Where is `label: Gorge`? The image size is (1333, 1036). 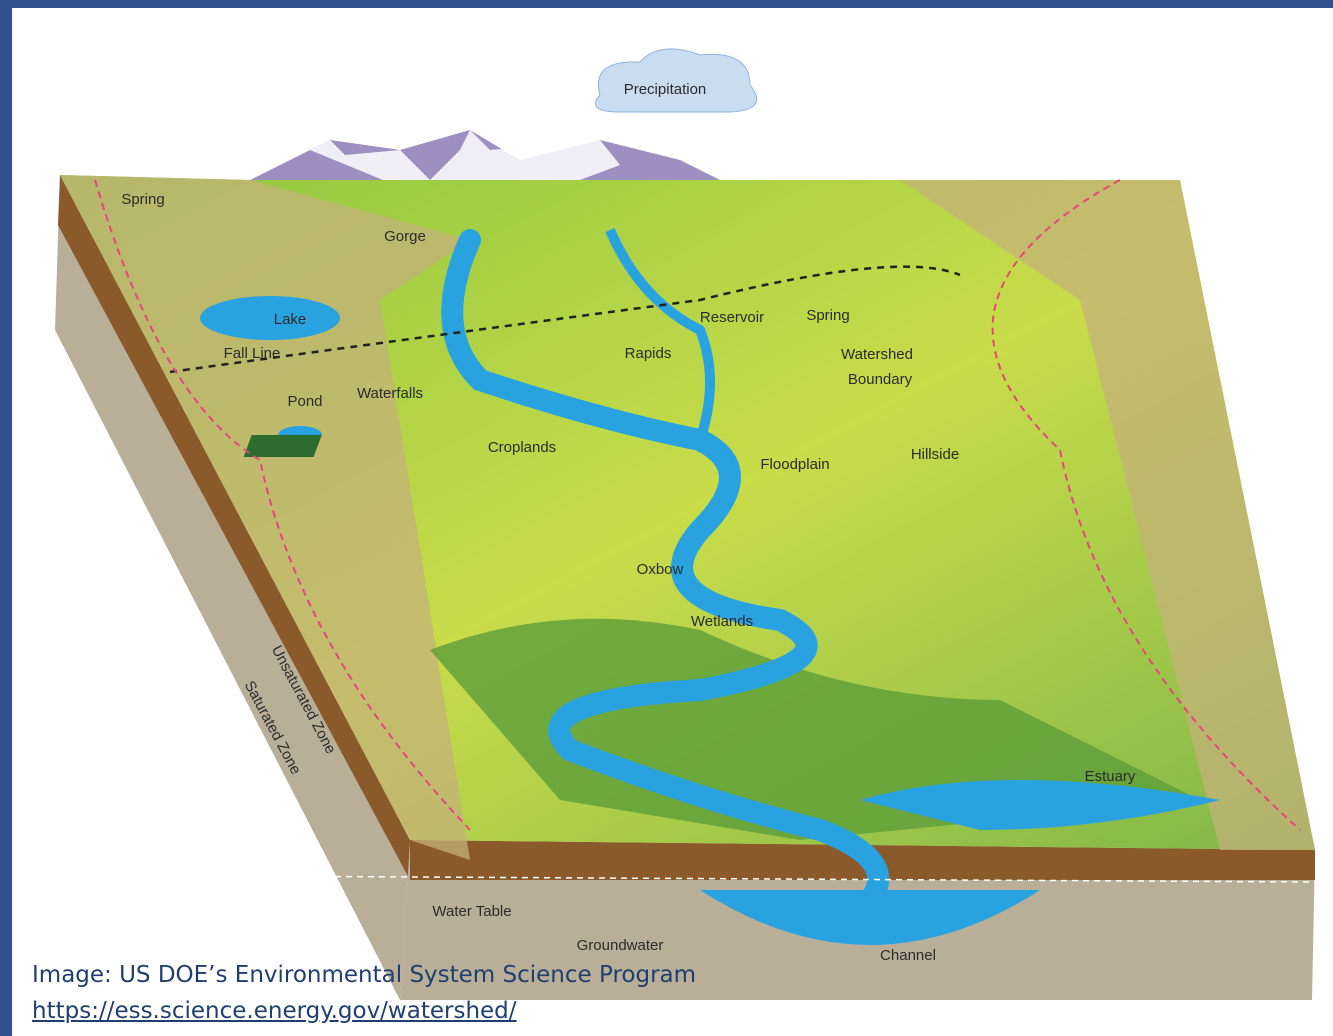 label: Gorge is located at coordinates (405, 236).